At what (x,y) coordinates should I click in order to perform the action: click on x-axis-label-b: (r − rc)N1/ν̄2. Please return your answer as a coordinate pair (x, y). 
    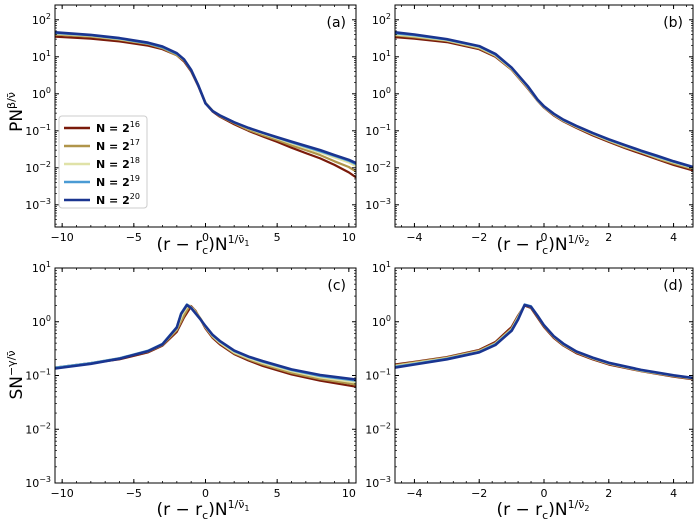
    Looking at the image, I should click on (542, 245).